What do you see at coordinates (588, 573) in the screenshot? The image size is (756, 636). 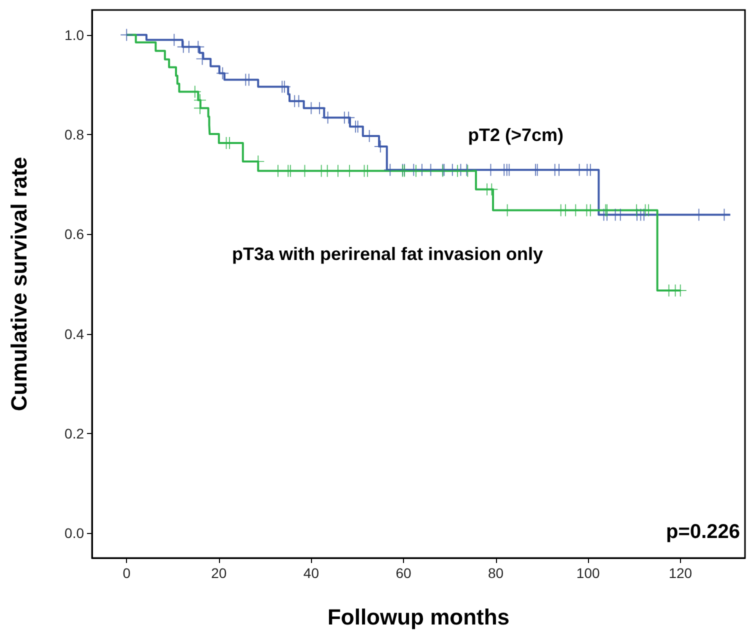 I see `x-tick-label: 100` at bounding box center [588, 573].